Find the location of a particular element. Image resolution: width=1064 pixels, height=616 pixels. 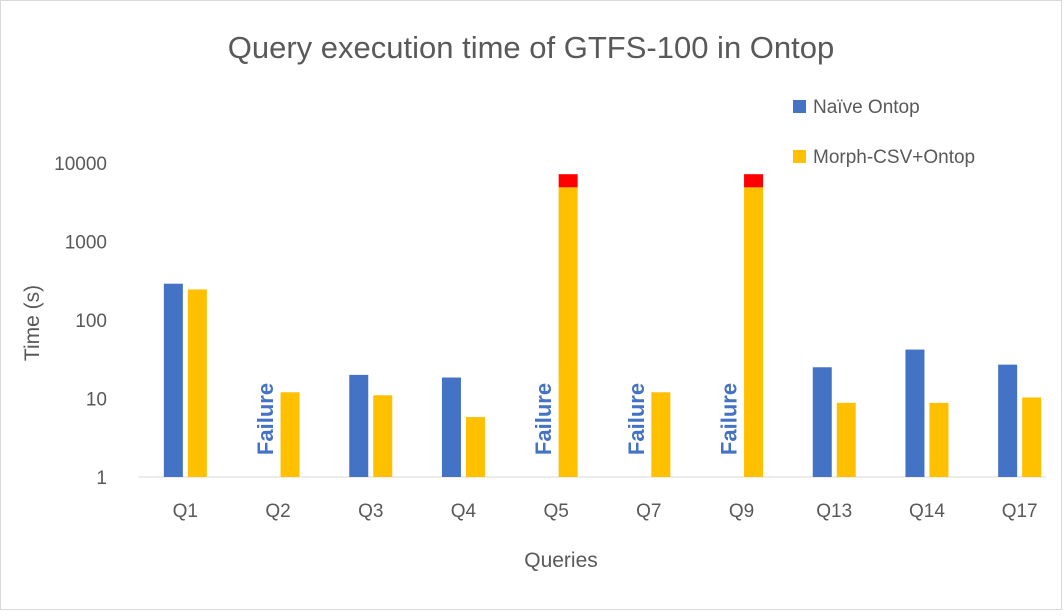

bar-morph-csv-ontop-q2 is located at coordinates (290, 434).